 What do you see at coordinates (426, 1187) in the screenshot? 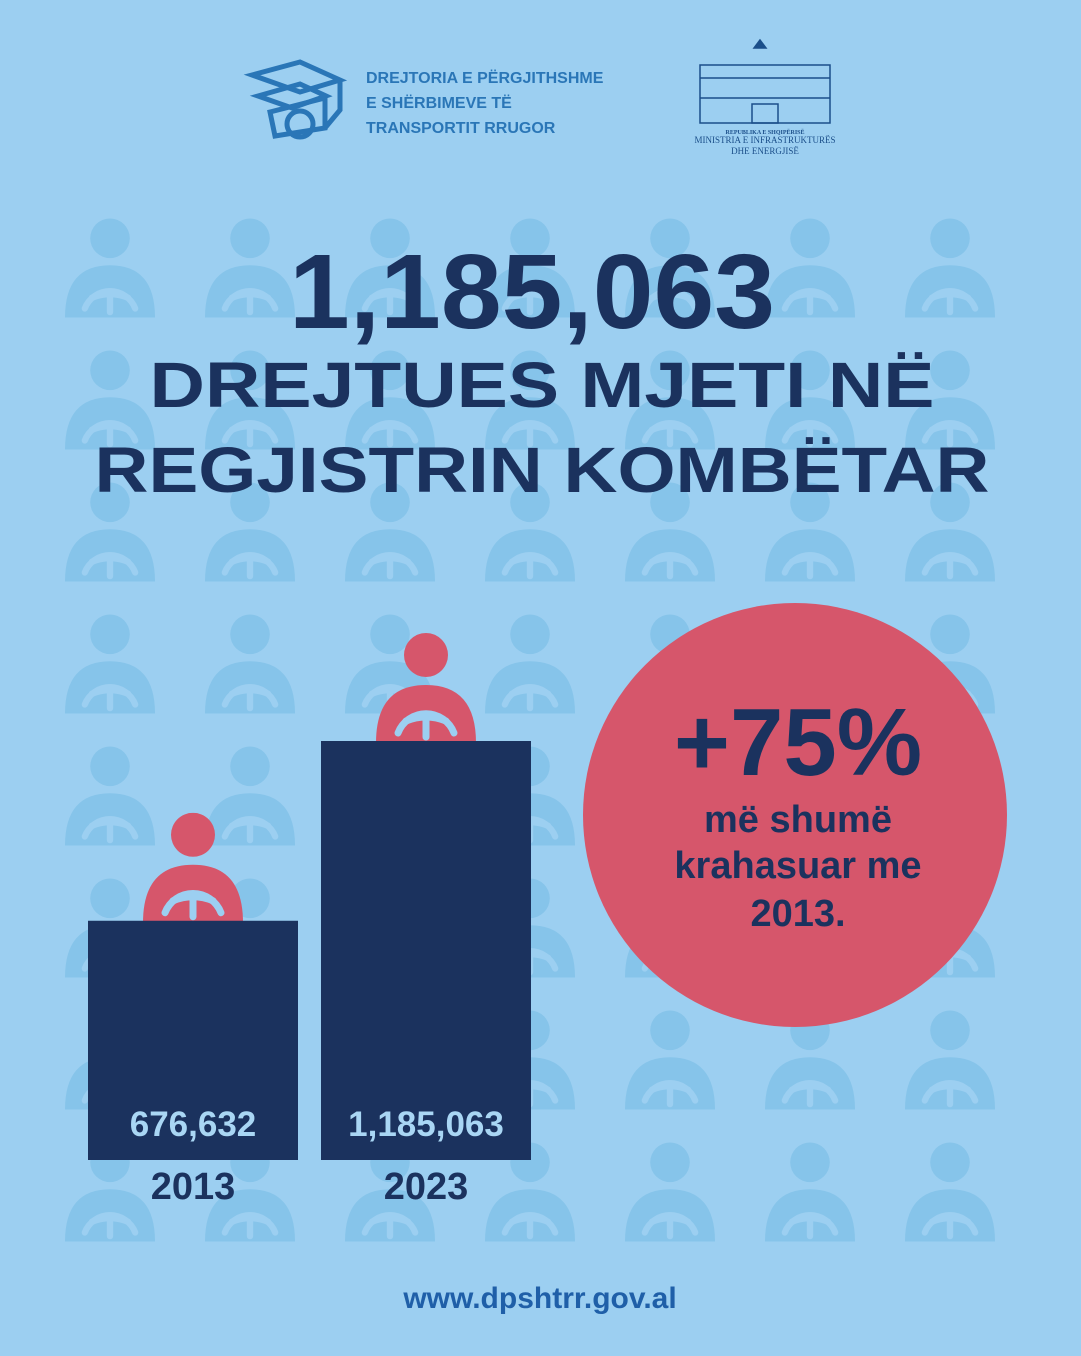
I see `category-label: 2023` at bounding box center [426, 1187].